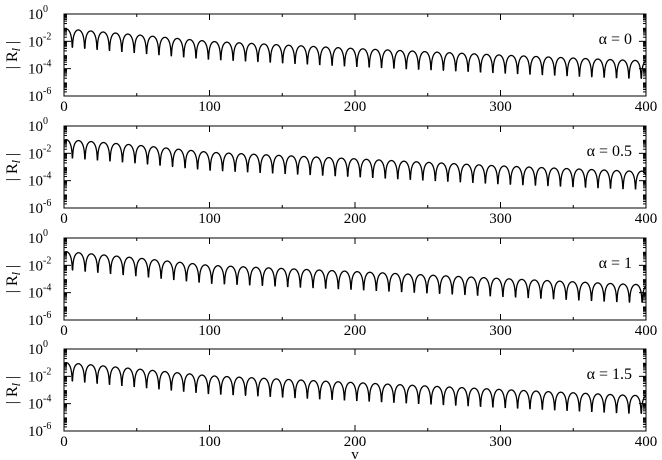 The image size is (662, 460). I want to click on x-axis-title: v, so click(355, 453).